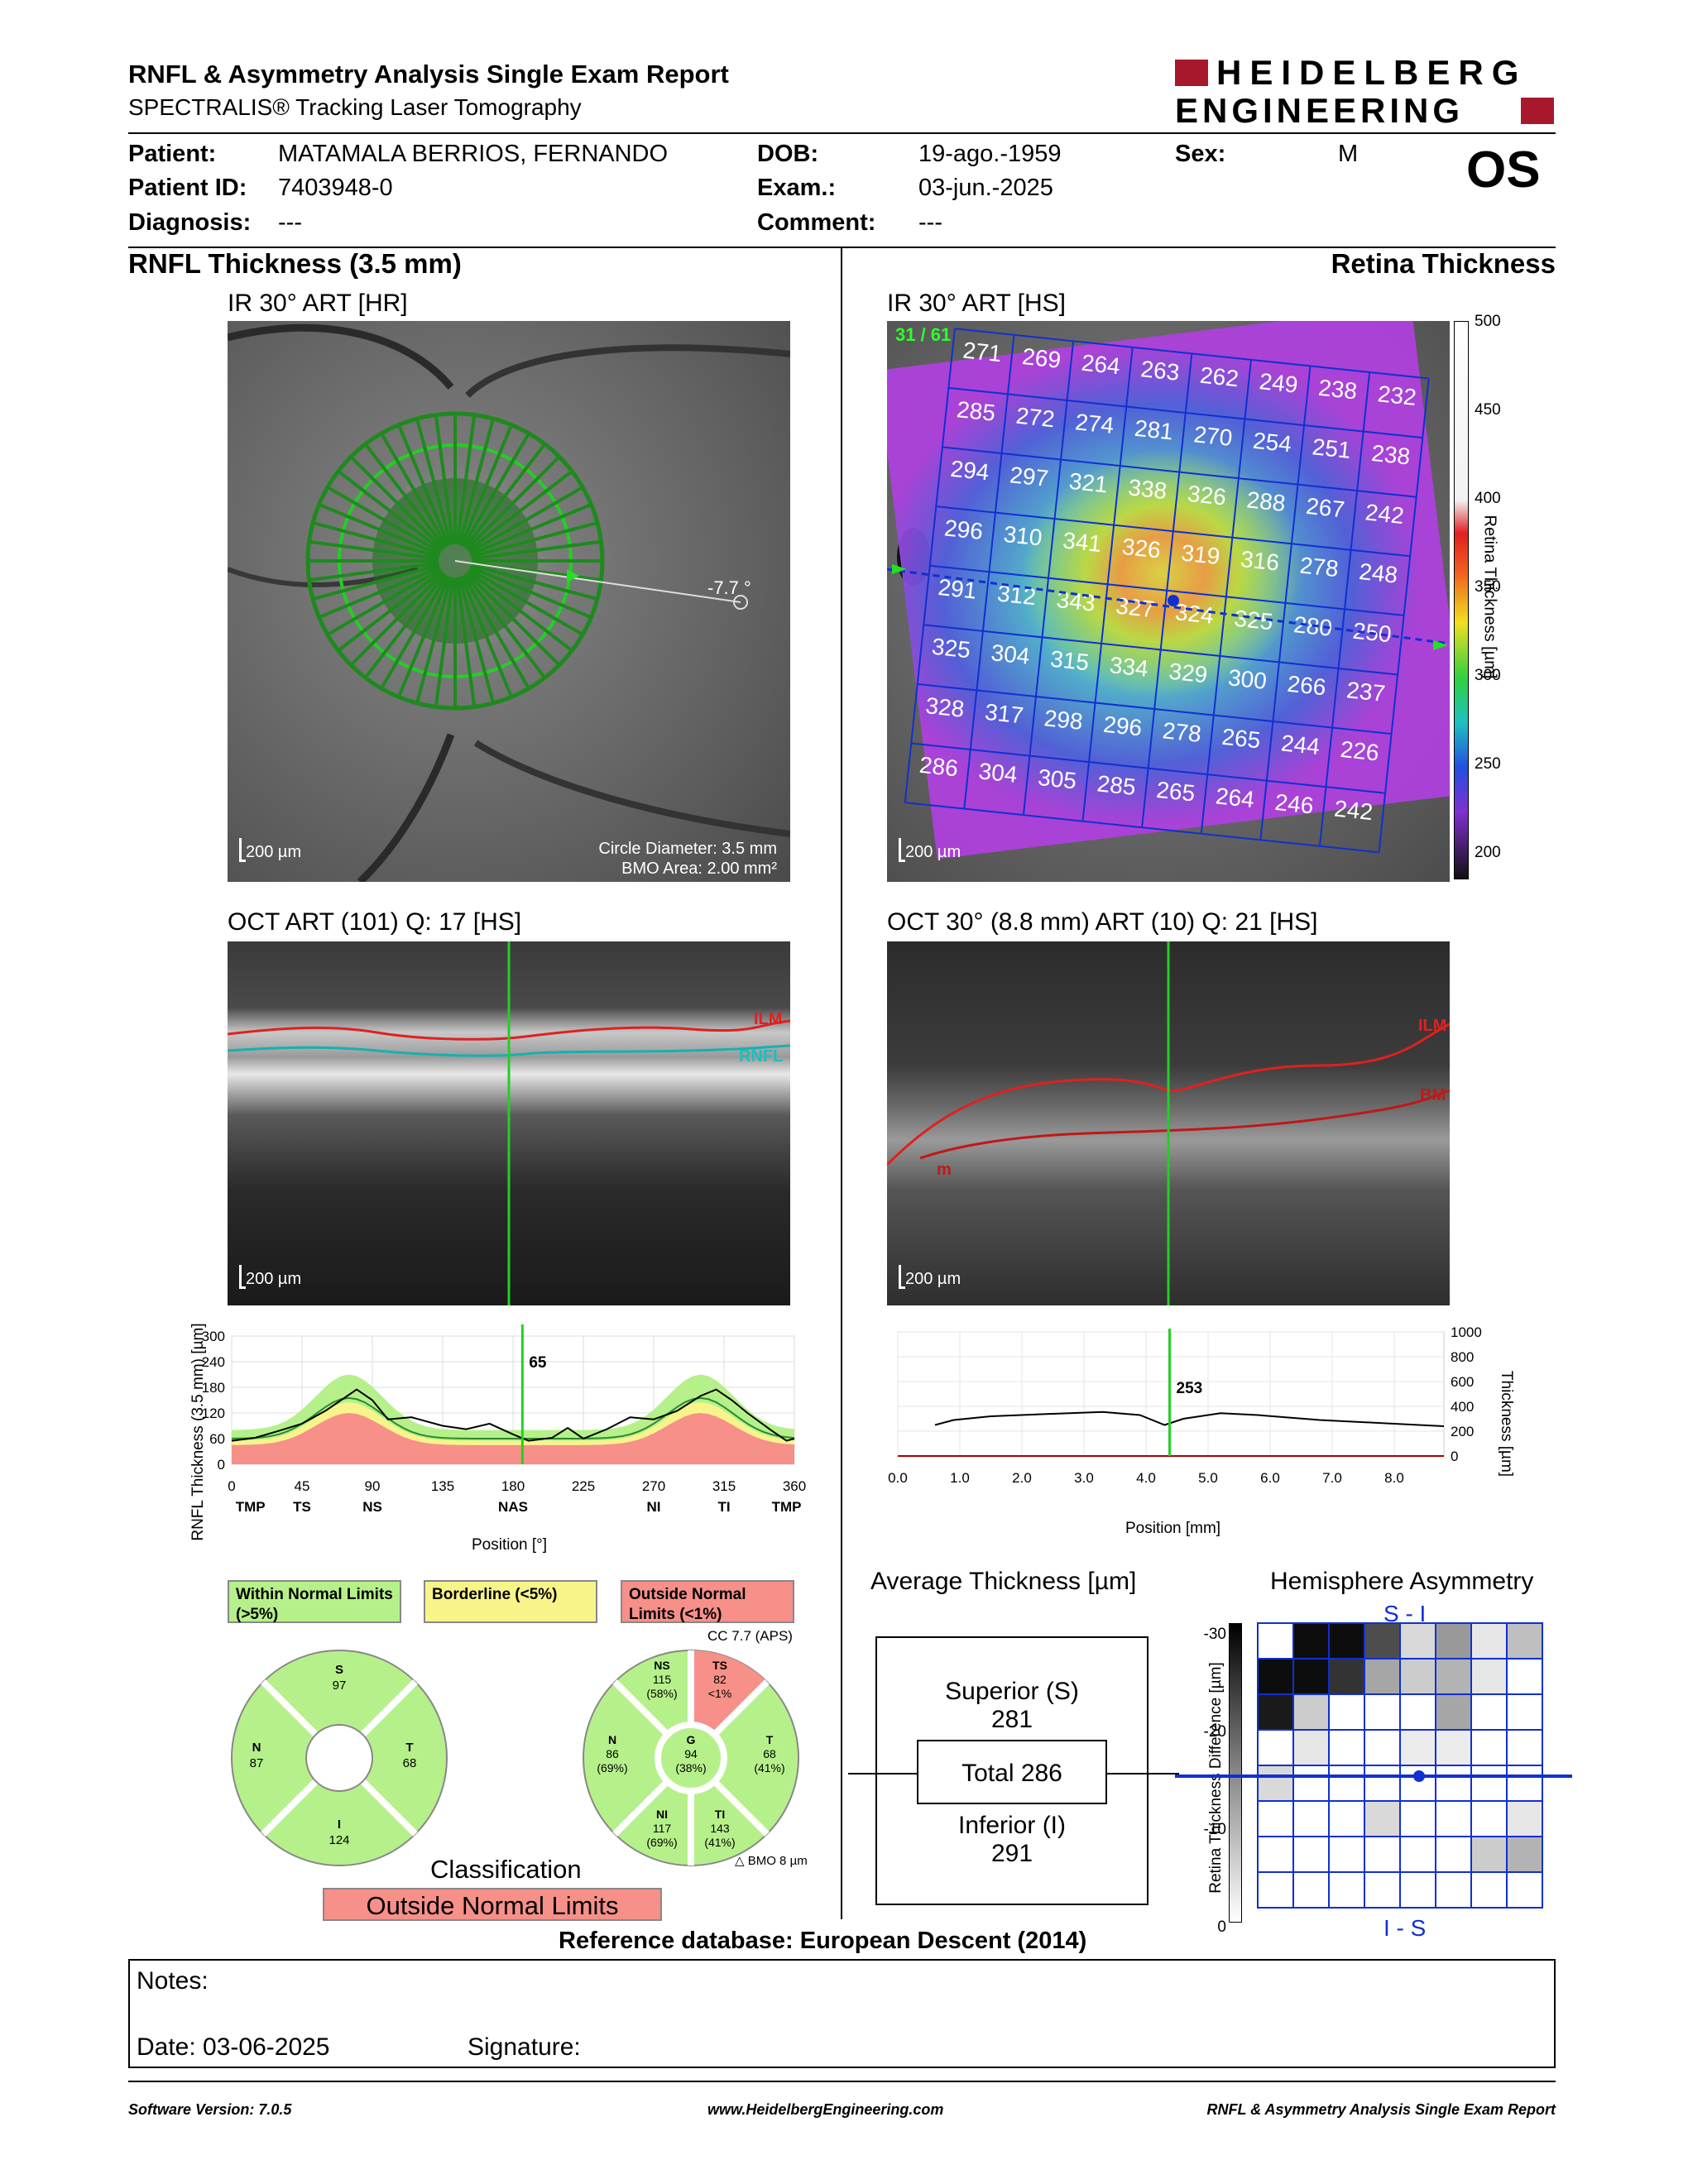  Describe the element at coordinates (339, 1758) in the screenshot. I see `sector-pie-left: S 97 N 87 T 68 I 124` at that location.